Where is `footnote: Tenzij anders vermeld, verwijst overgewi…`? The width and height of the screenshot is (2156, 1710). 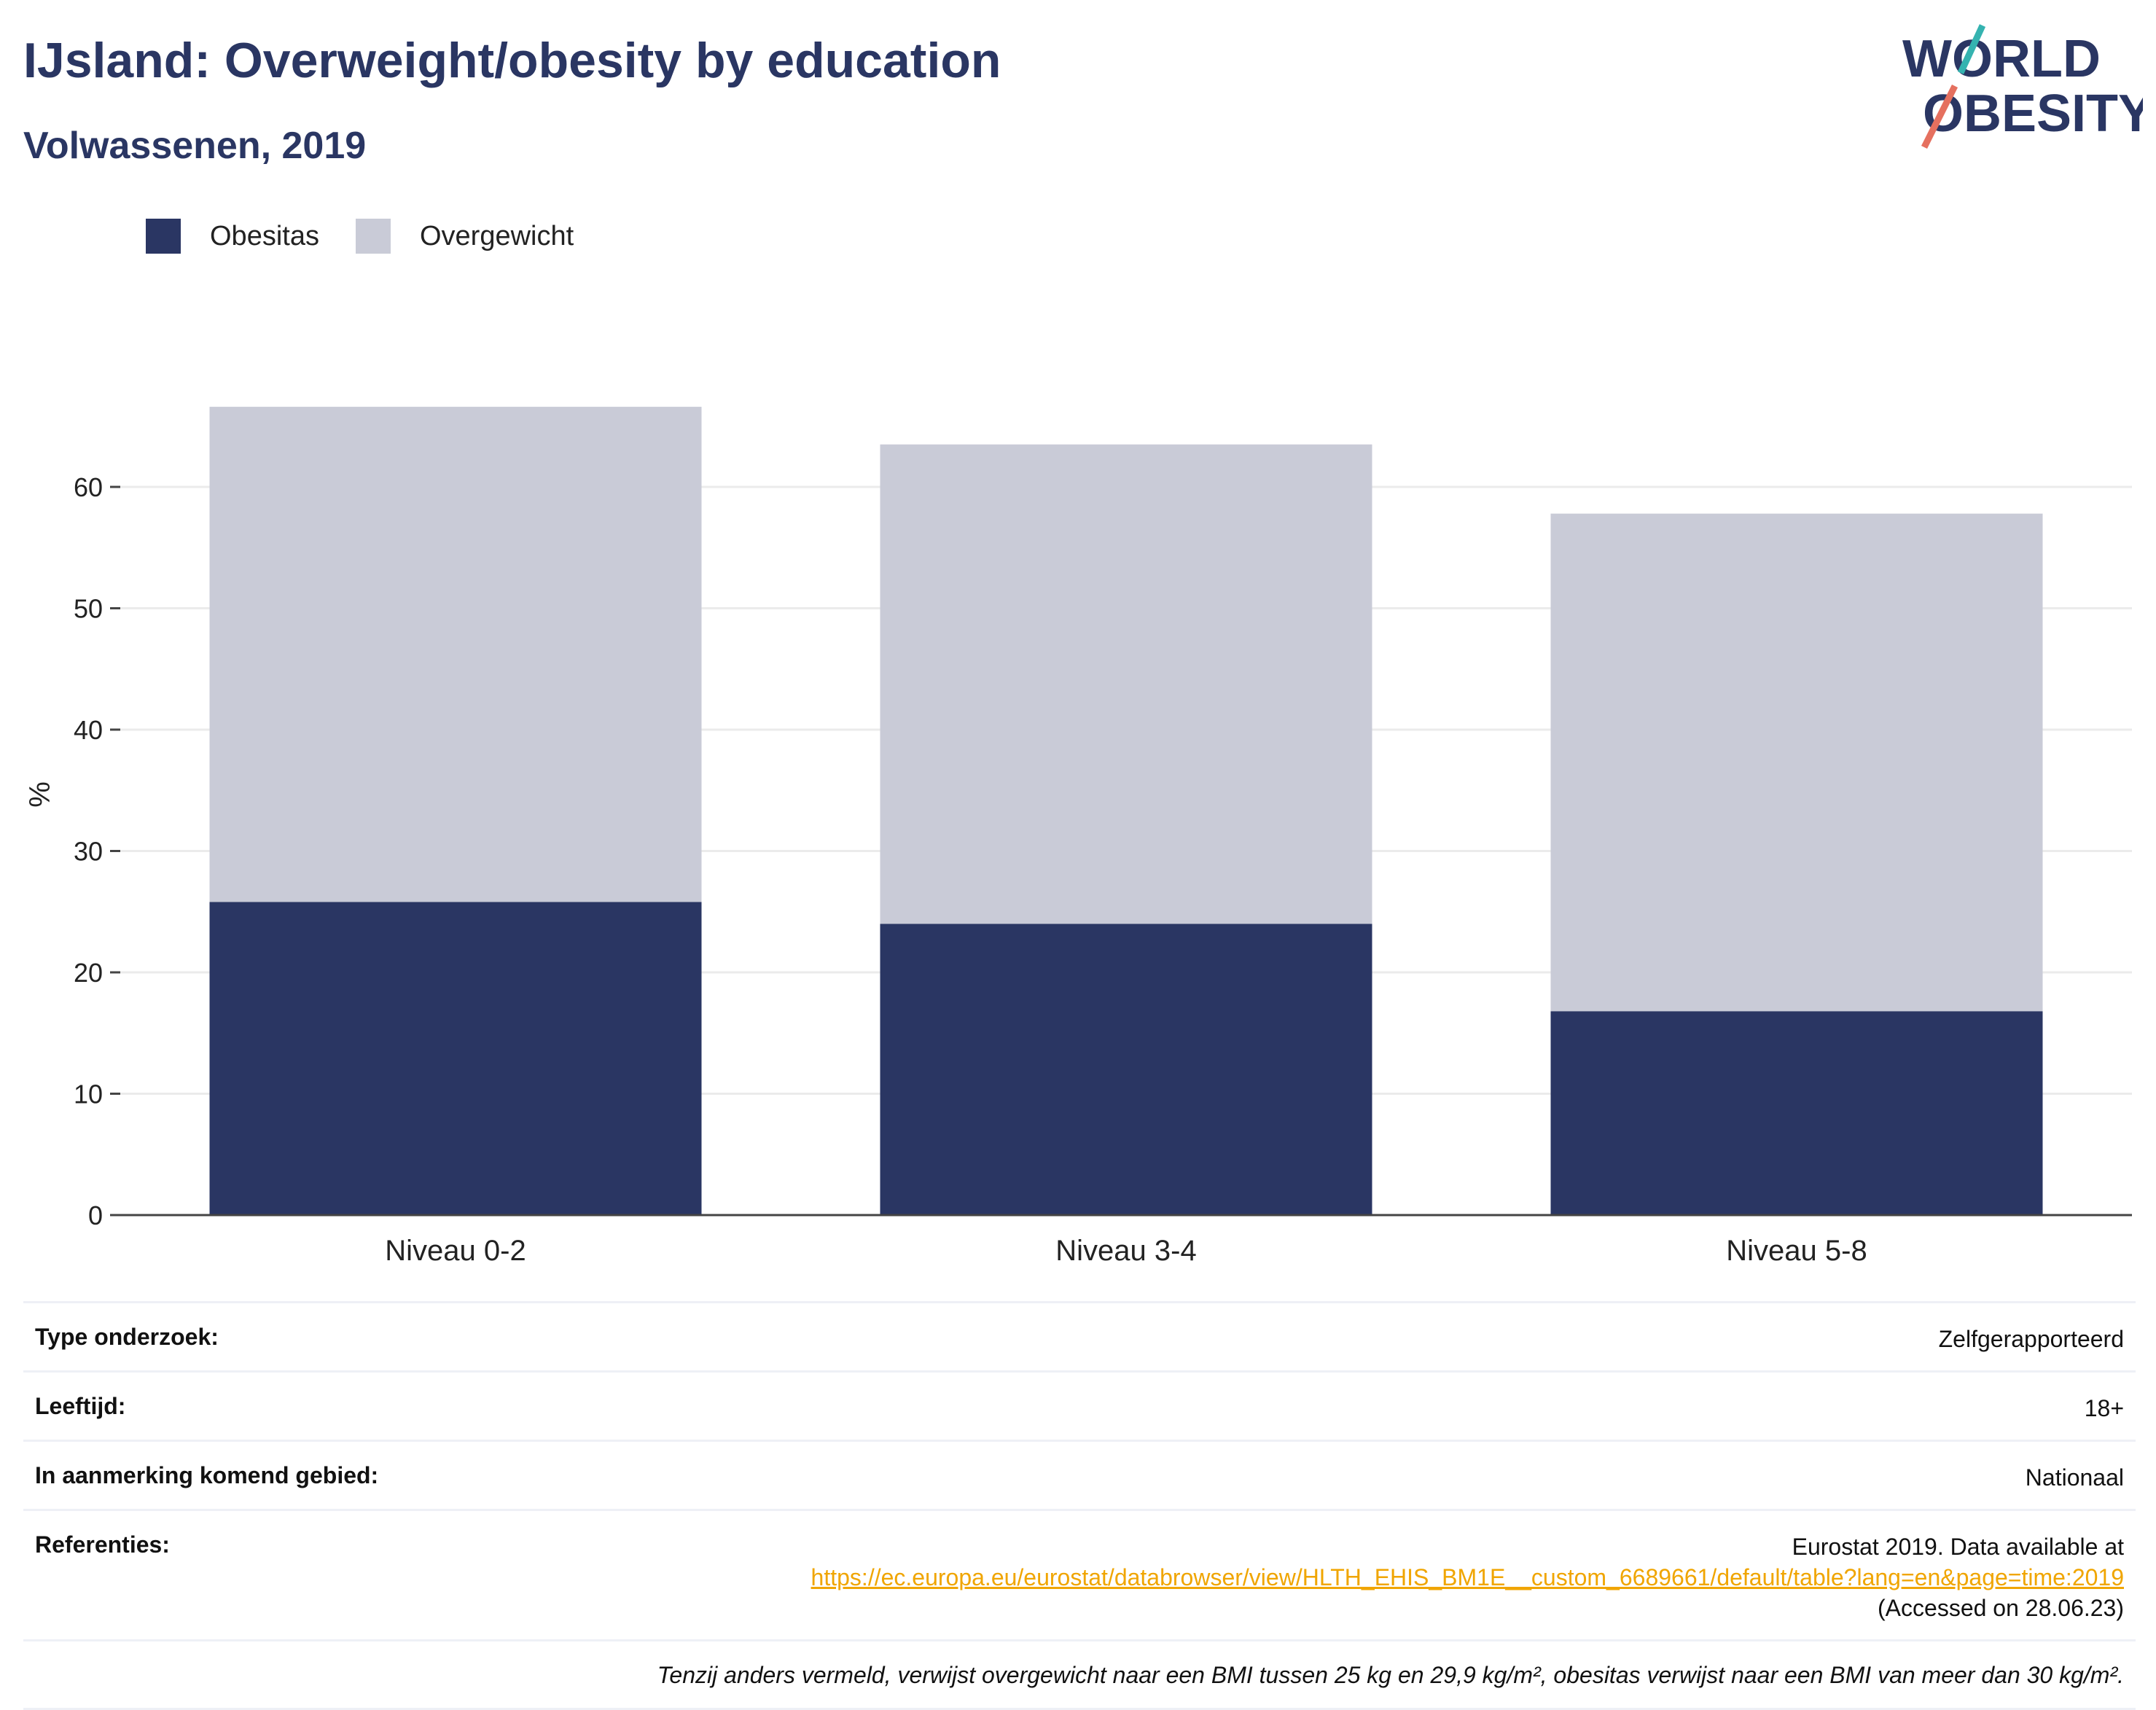
footnote: Tenzij anders vermeld, verwijst overgewi… is located at coordinates (1079, 1675).